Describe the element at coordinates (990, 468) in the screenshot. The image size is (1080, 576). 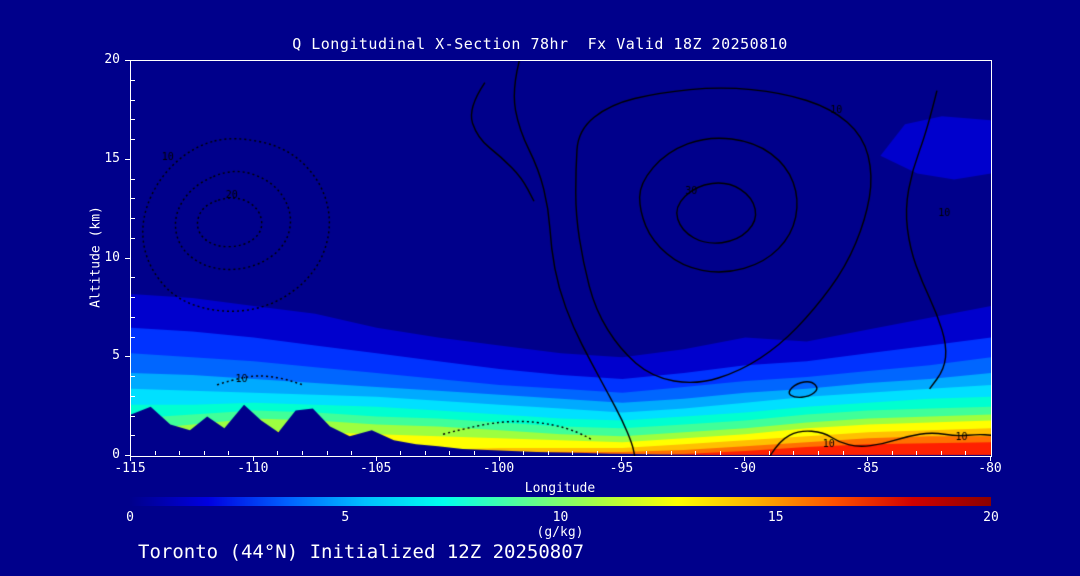
I see `x-axis-tick-label: -80` at that location.